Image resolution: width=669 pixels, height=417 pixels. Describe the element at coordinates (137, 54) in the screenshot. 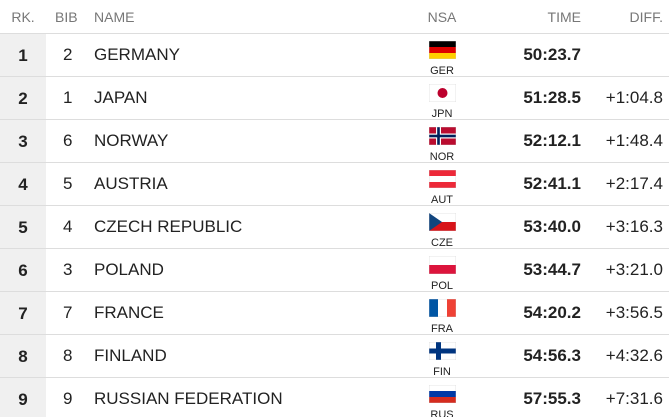

I see `team-name: GERMANY` at that location.